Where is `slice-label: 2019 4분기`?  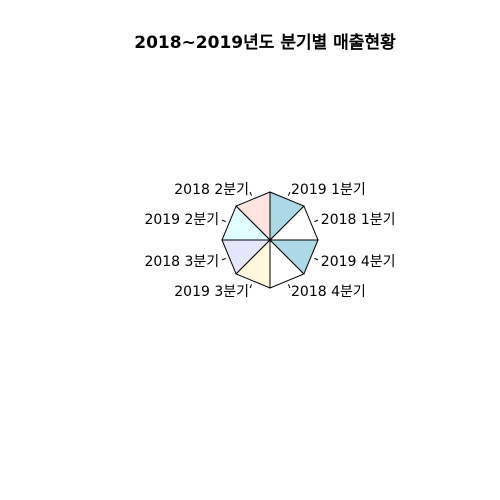 slice-label: 2019 4분기 is located at coordinates (358, 262).